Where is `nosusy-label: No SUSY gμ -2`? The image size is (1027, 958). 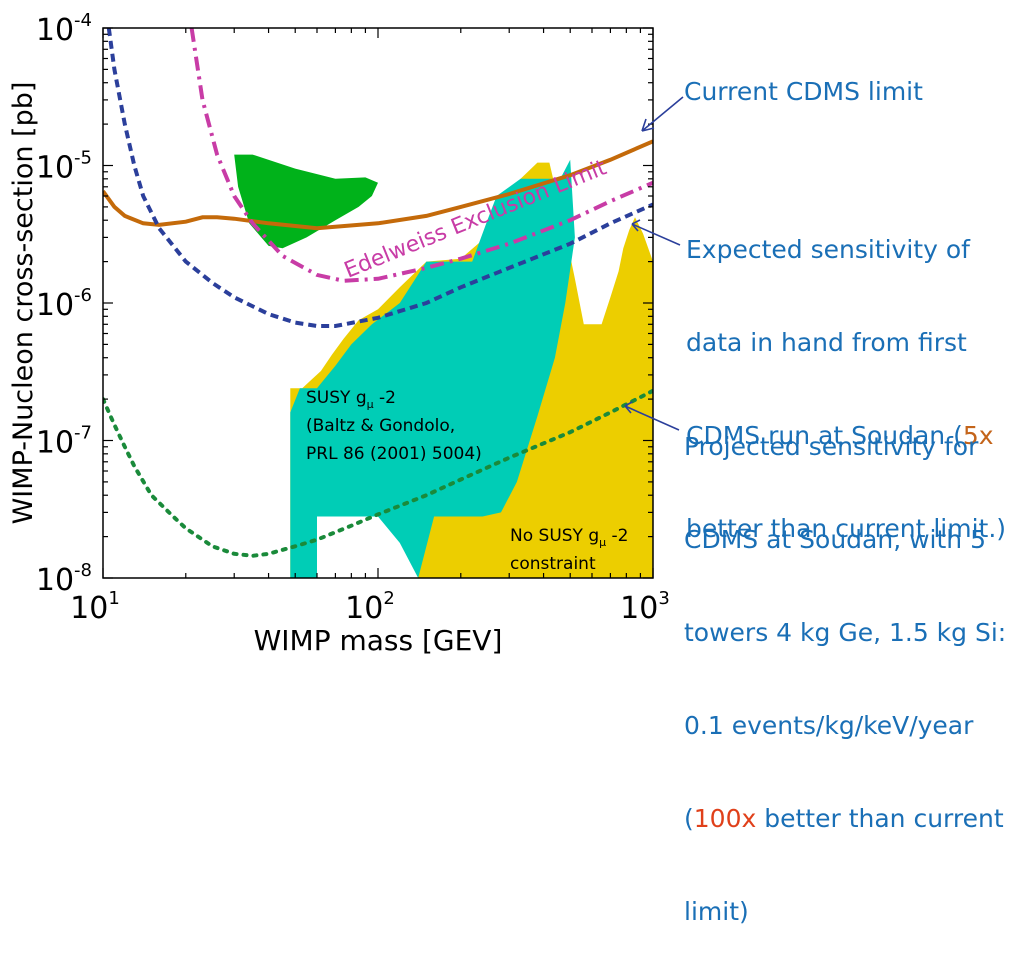 nosusy-label: No SUSY gμ -2 is located at coordinates (569, 537).